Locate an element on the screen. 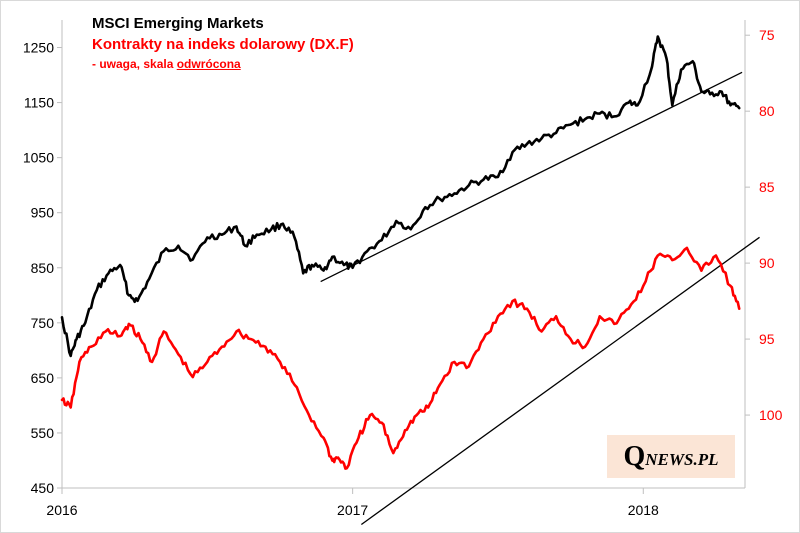  watermark-q: Q is located at coordinates (634, 456).